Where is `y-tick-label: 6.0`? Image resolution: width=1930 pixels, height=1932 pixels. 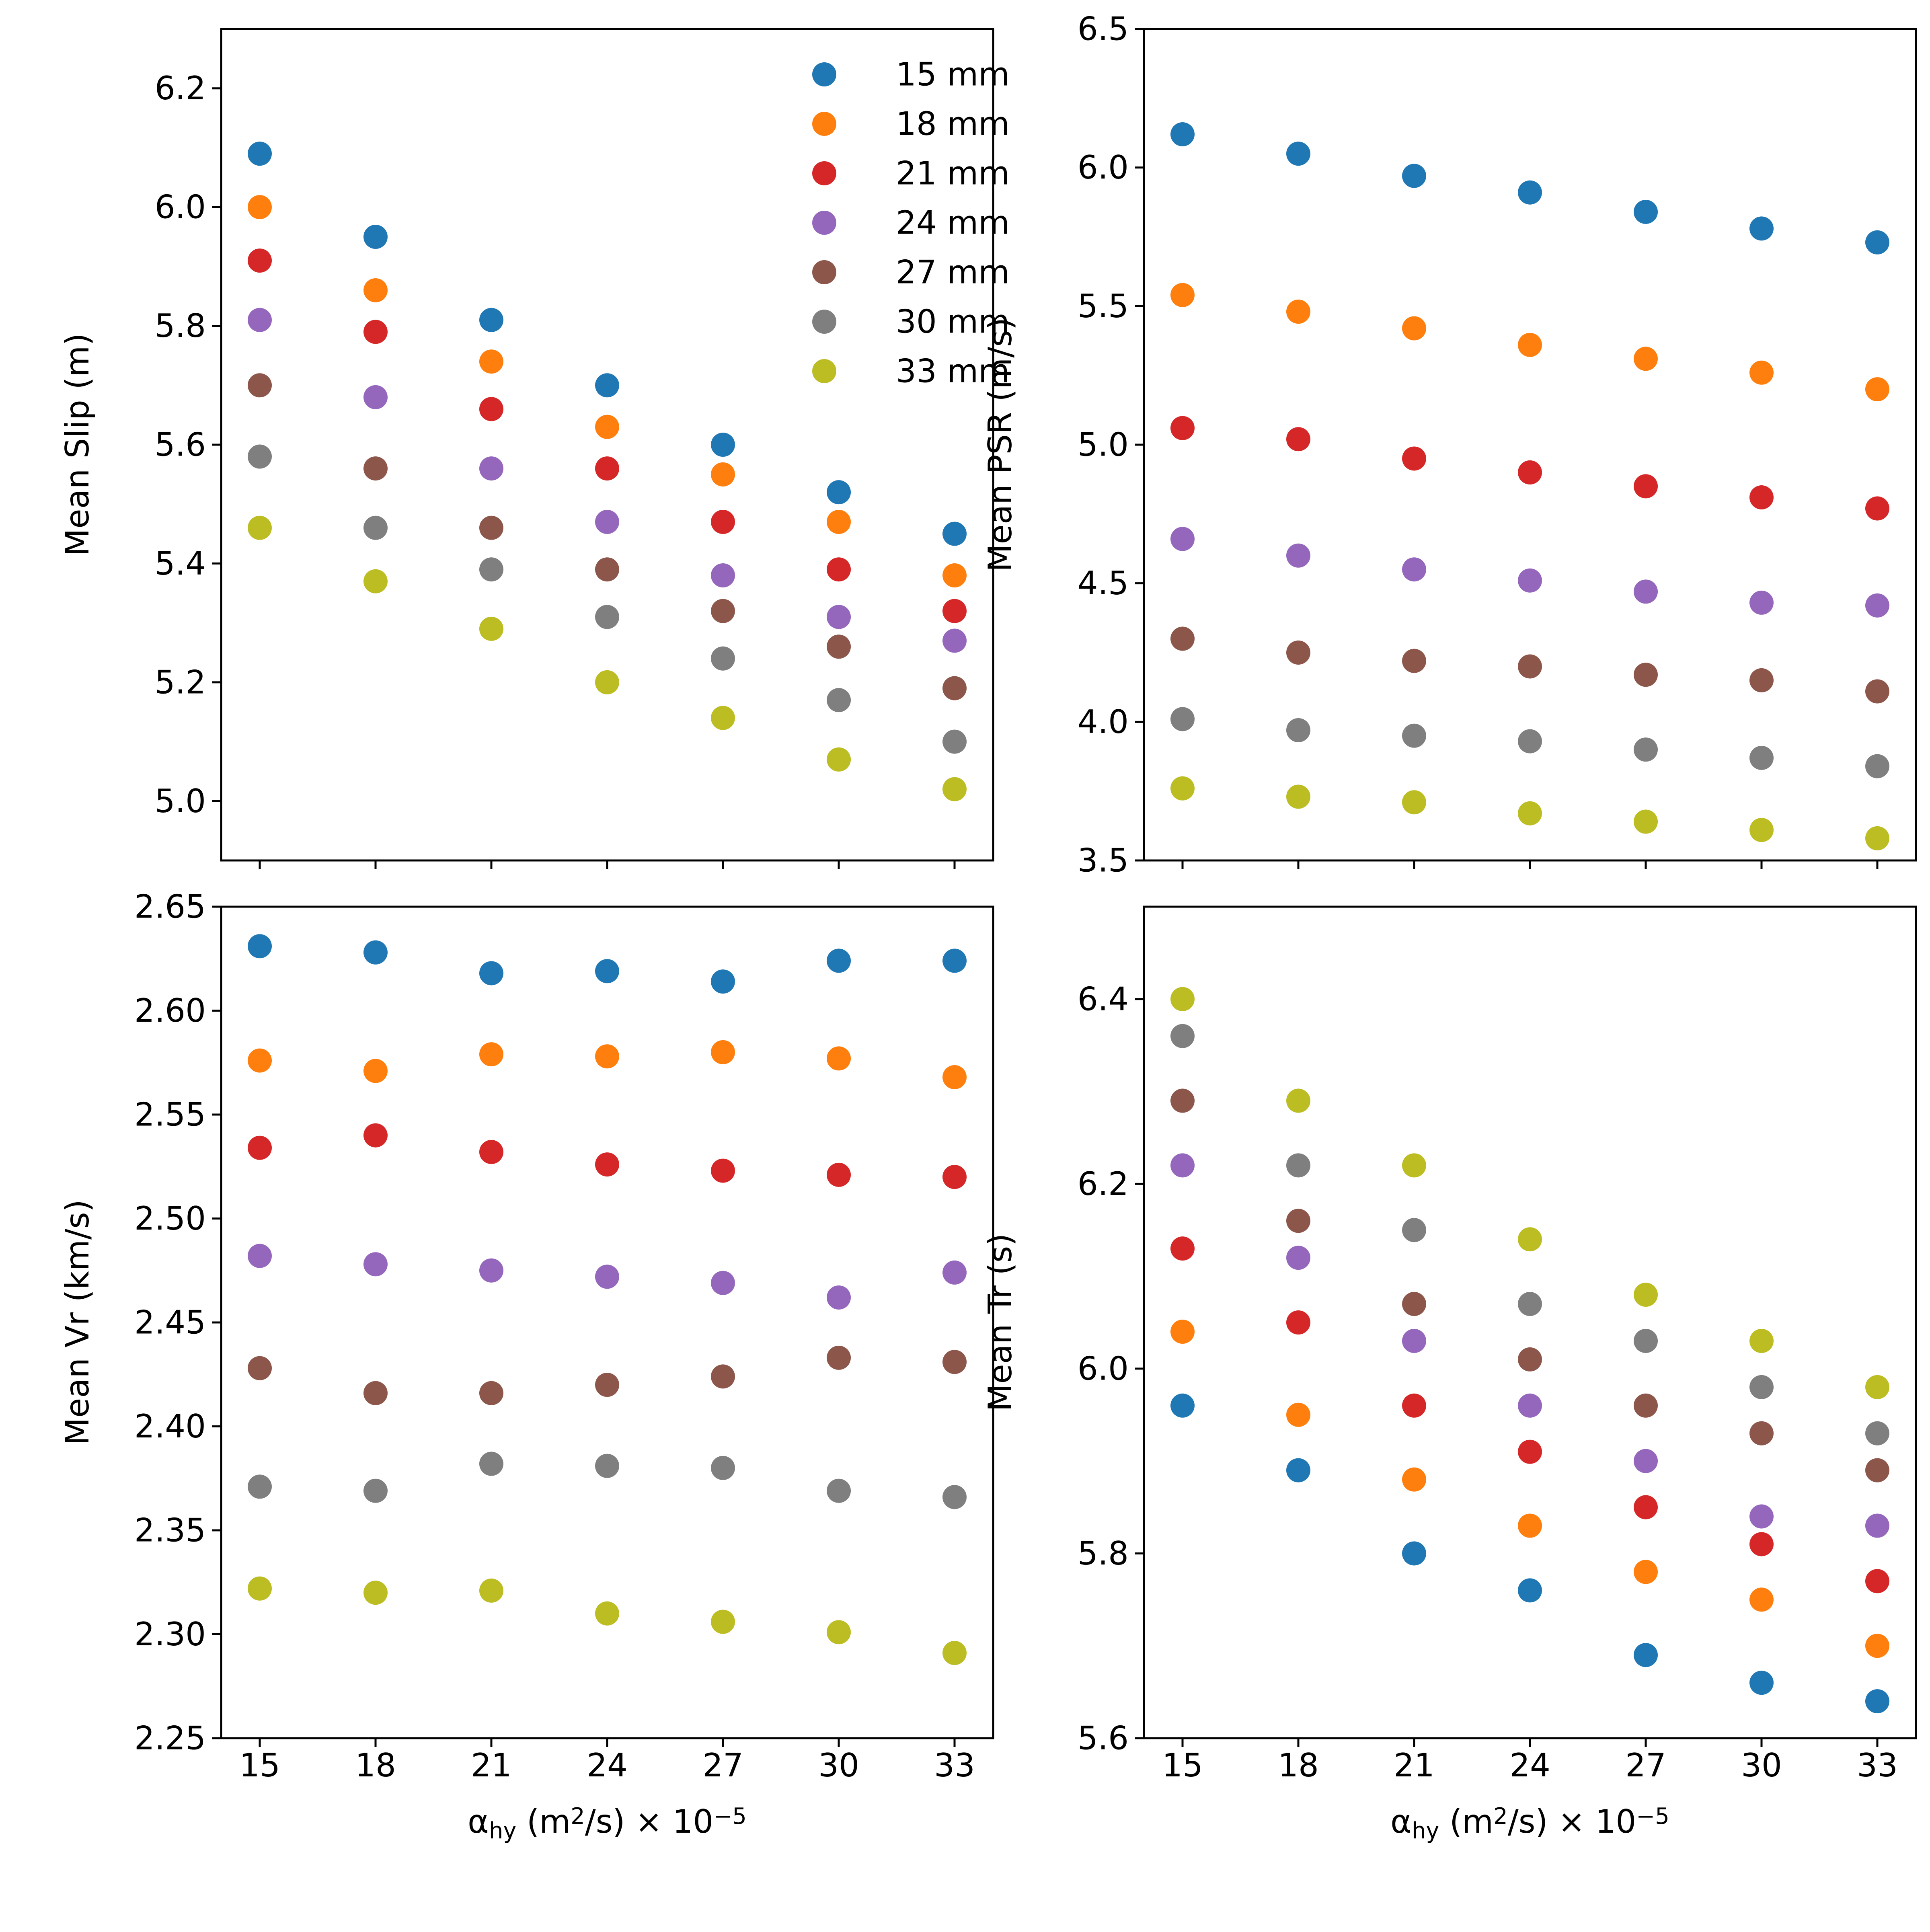 y-tick-label: 6.0 is located at coordinates (1103, 1368).